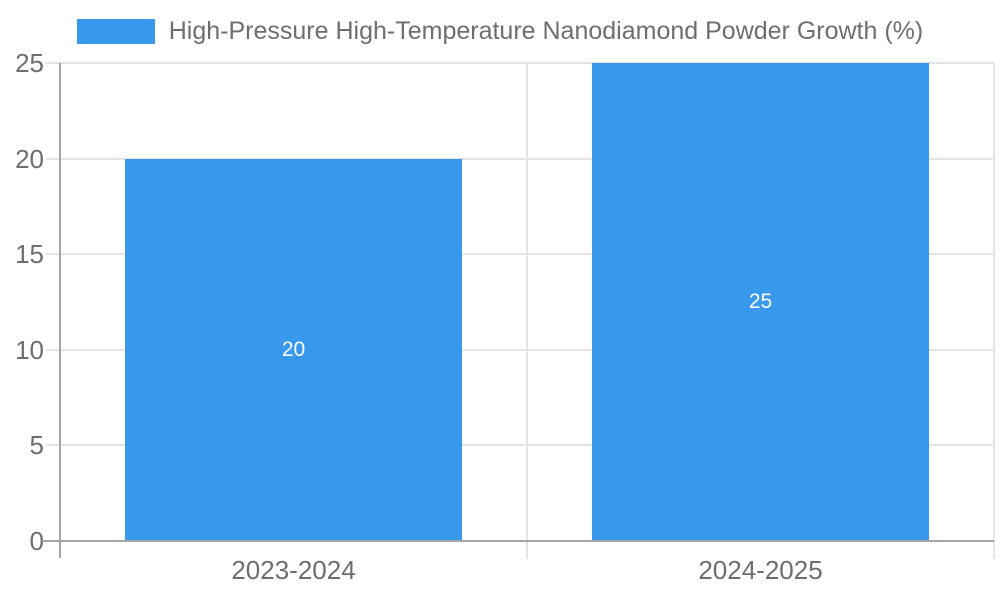 Image resolution: width=1000 pixels, height=600 pixels. What do you see at coordinates (760, 570) in the screenshot?
I see `x-tick-label: 2024-2025` at bounding box center [760, 570].